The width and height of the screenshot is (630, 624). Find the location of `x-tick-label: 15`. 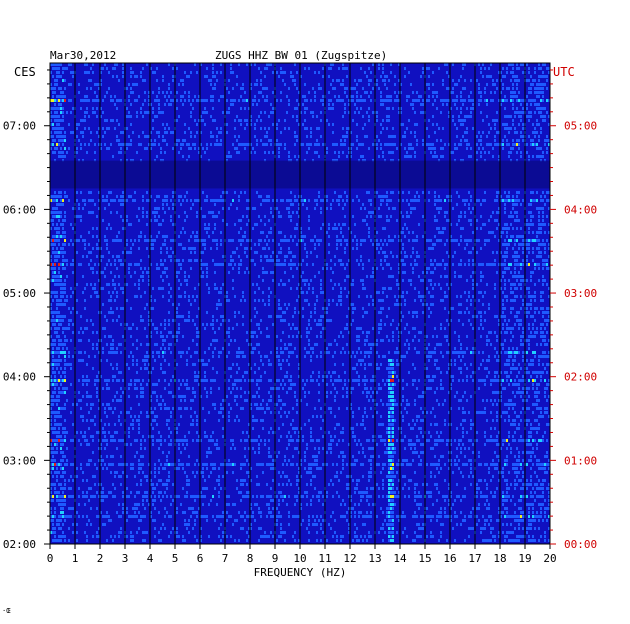

x-tick-label: 15 is located at coordinates (424, 558).